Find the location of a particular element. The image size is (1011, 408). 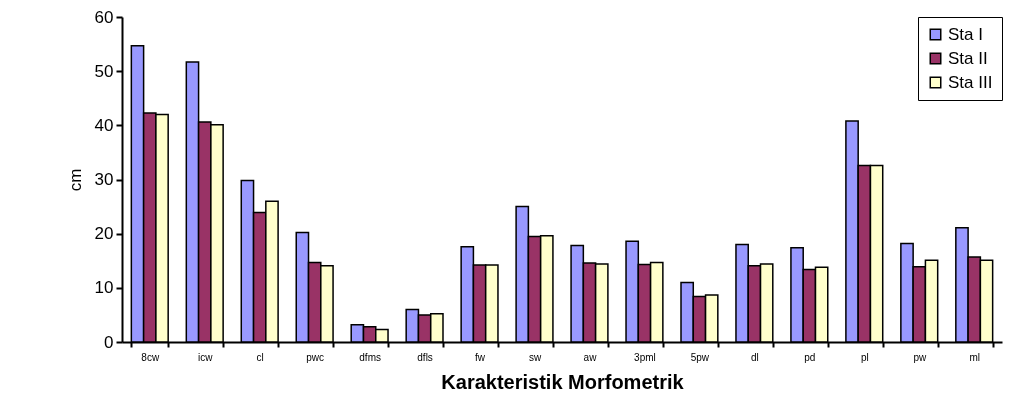

x-tick-label: dl is located at coordinates (754, 357).